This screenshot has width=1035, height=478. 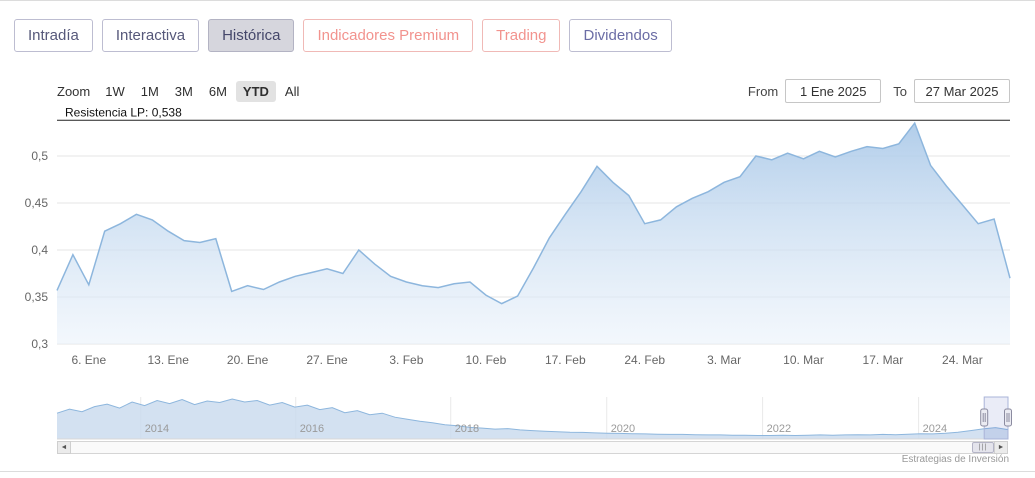 I want to click on zoom-button-3m: 3M, so click(x=183, y=91).